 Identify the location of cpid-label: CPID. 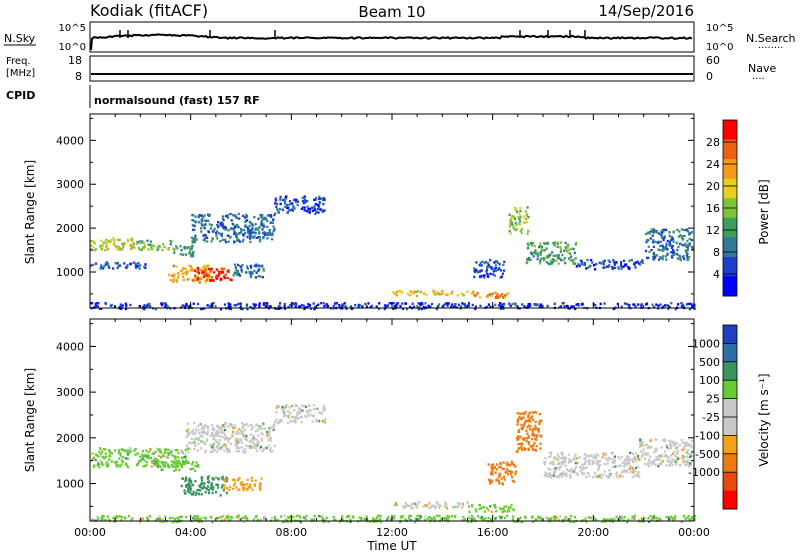
(20, 95).